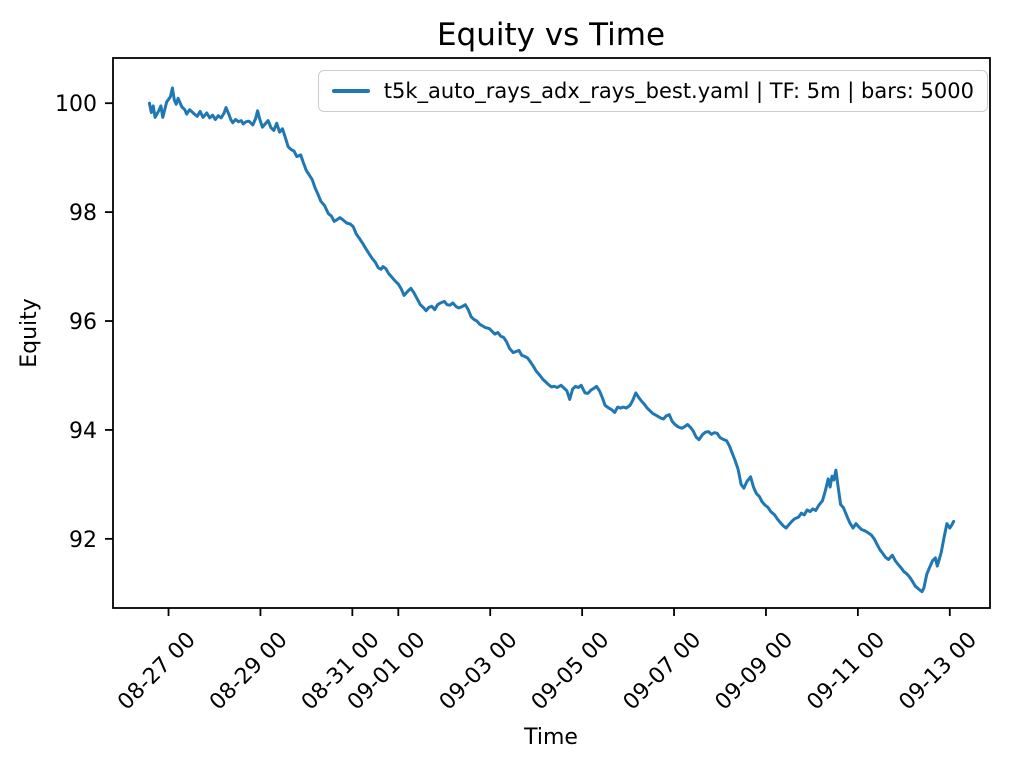  I want to click on x-tick-label: 09-09 00, so click(755, 672).